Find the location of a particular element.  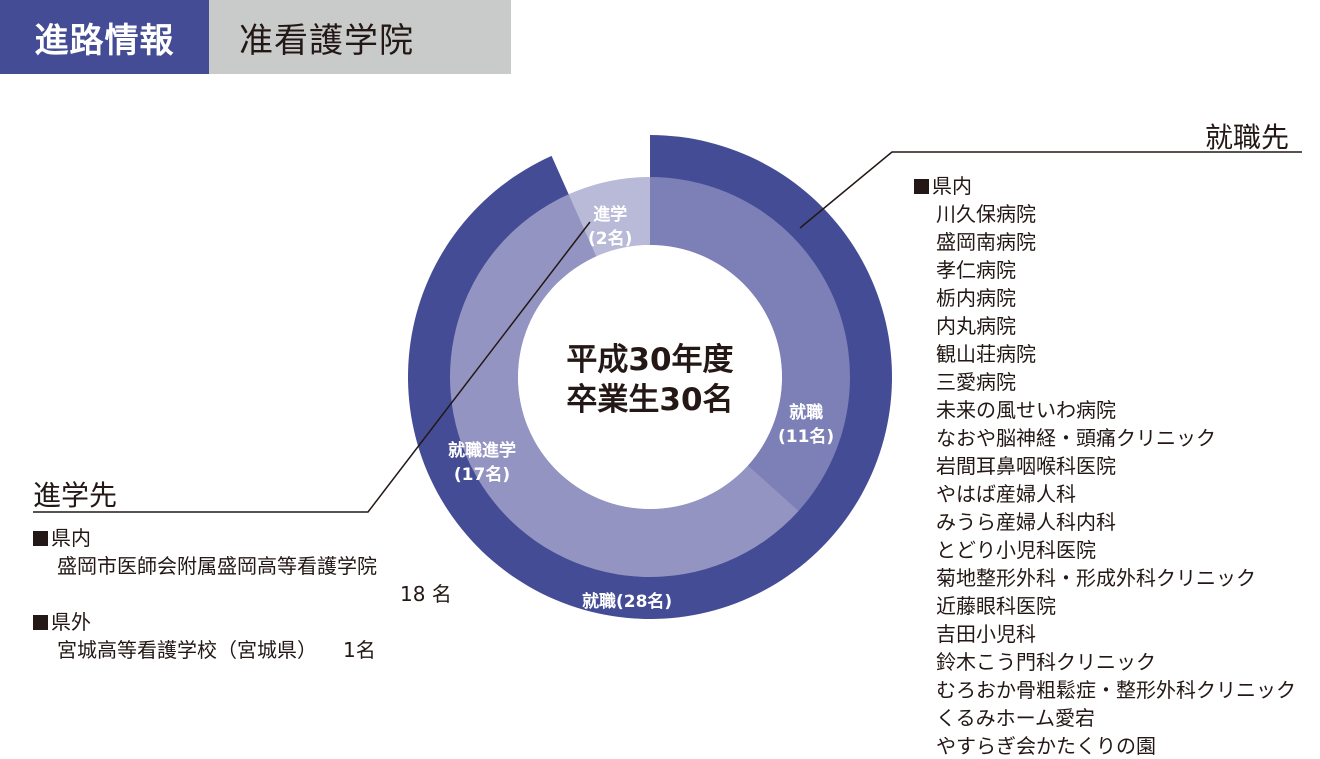

advancement-in-pref-label: 県内 is located at coordinates (71, 538).